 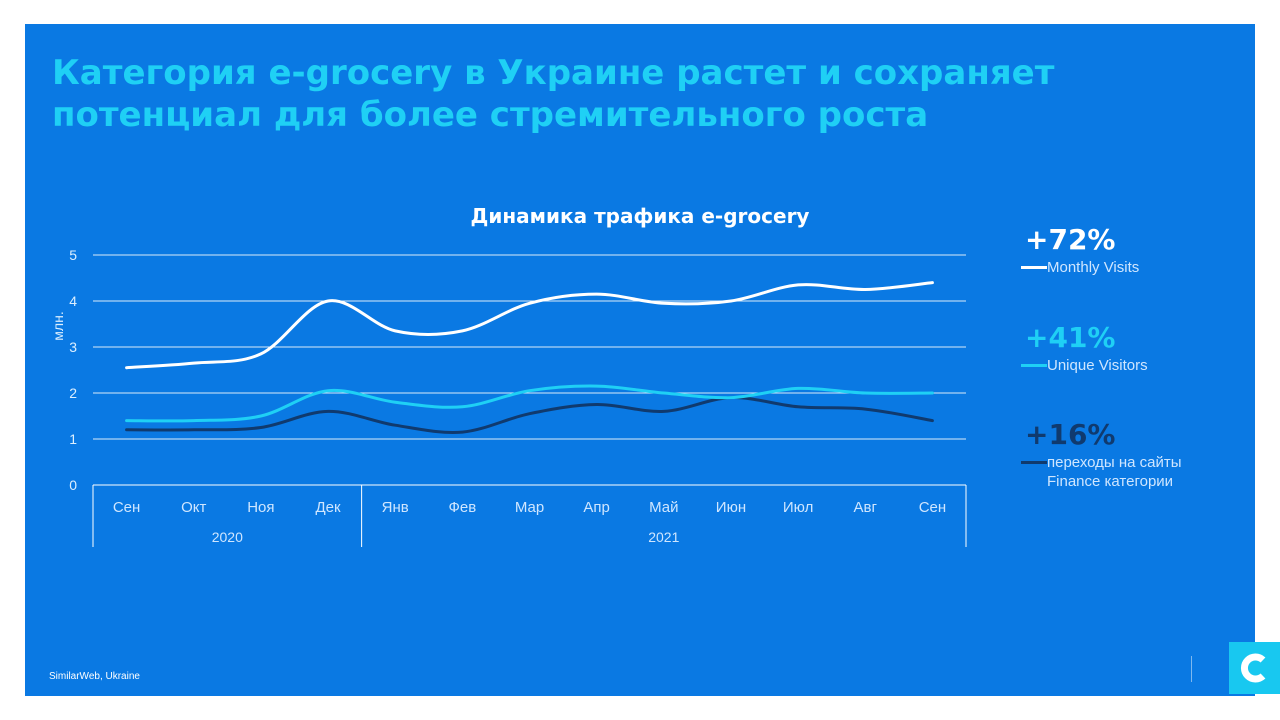 I want to click on x-tick-label: Фев, so click(x=462, y=507).